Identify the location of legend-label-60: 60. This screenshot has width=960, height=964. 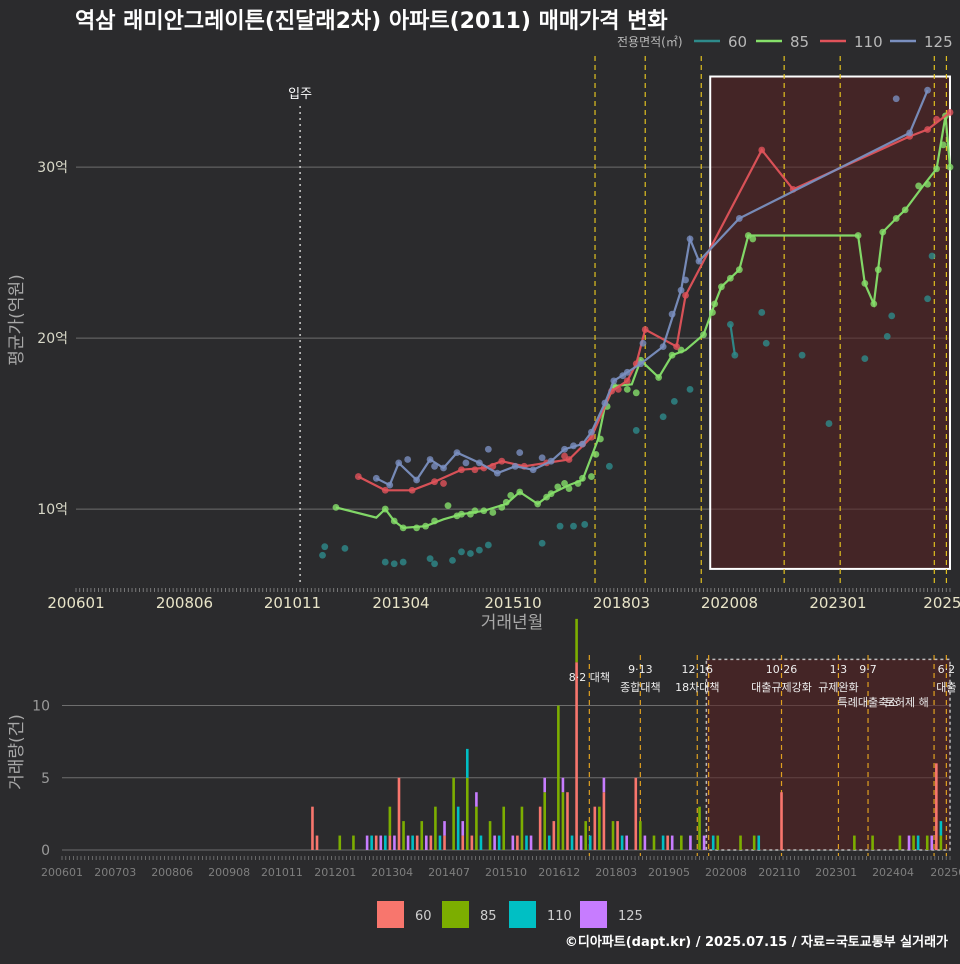
(737, 42).